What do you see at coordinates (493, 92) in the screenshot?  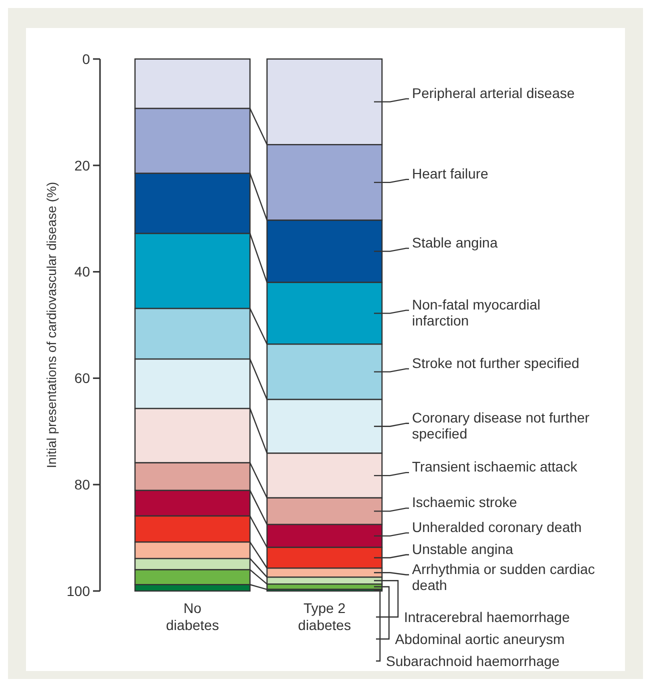 I see `legend-label: Peripheral arterial disease` at bounding box center [493, 92].